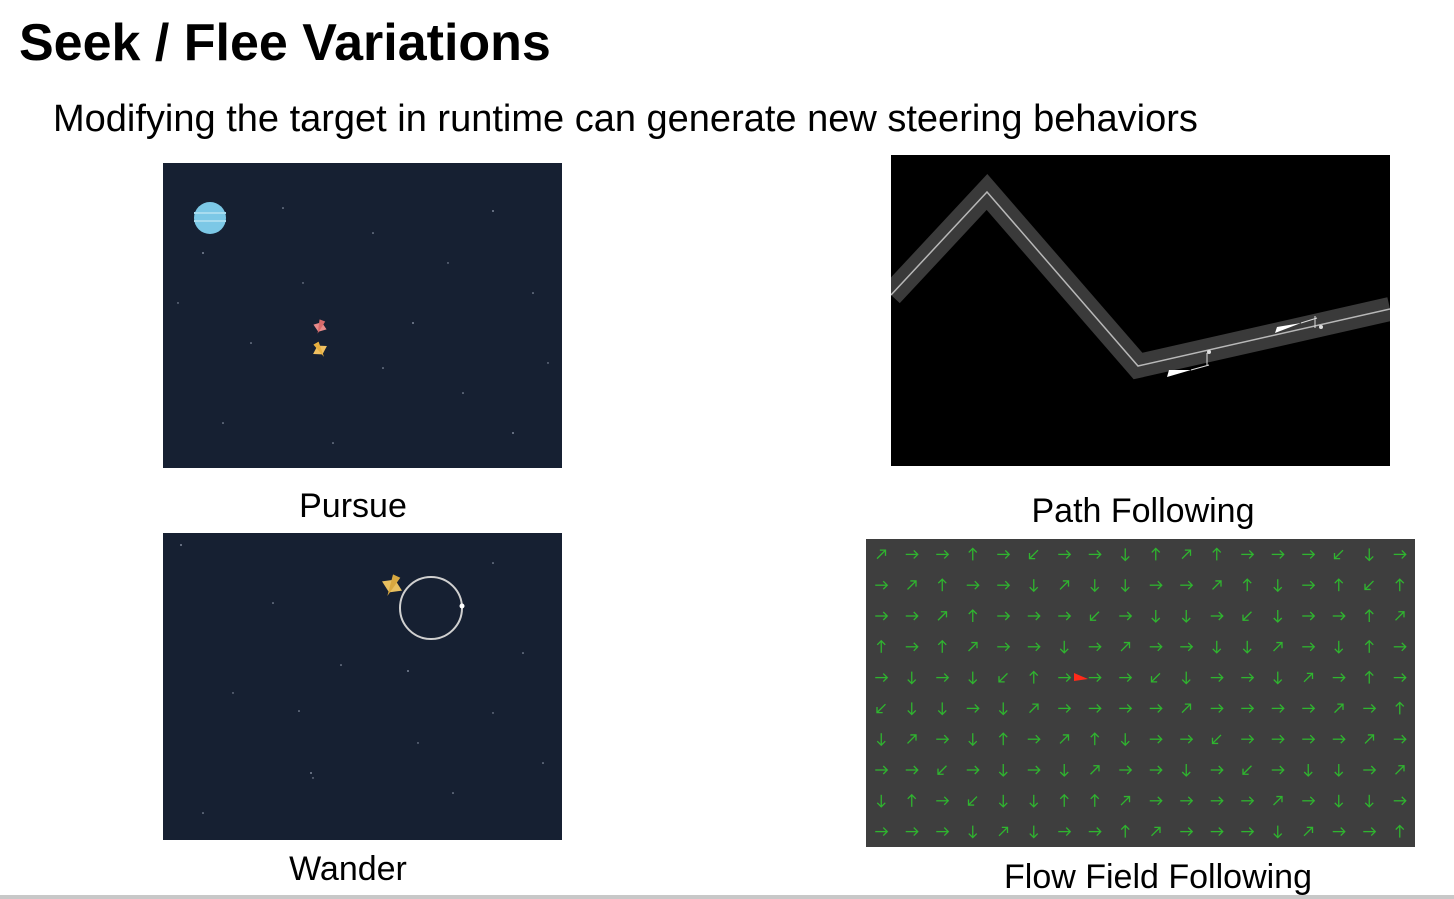  What do you see at coordinates (727, 897) in the screenshot?
I see `bottom-divider` at bounding box center [727, 897].